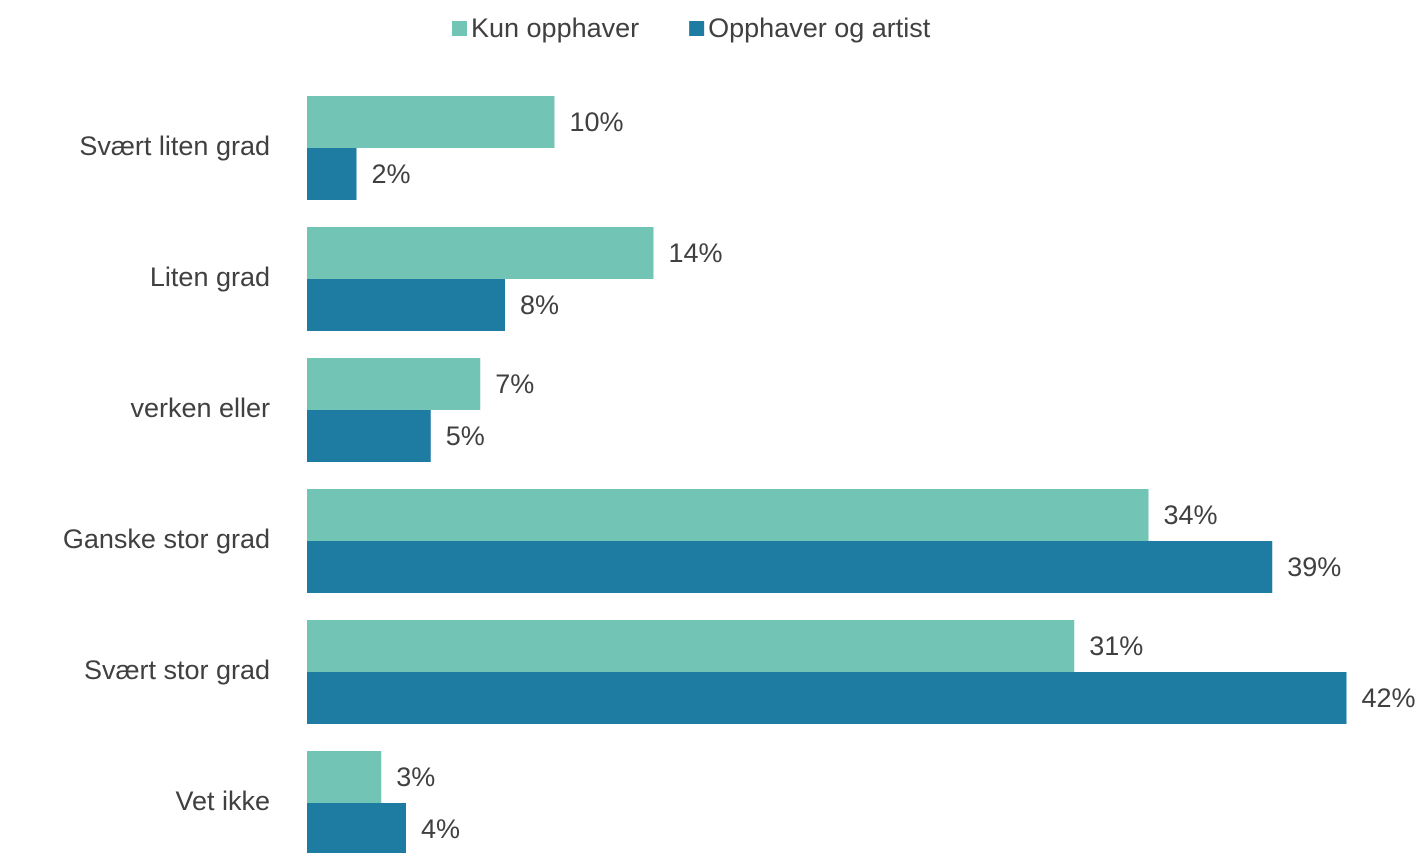  What do you see at coordinates (819, 28) in the screenshot?
I see `legend-label: Opphaver og artist` at bounding box center [819, 28].